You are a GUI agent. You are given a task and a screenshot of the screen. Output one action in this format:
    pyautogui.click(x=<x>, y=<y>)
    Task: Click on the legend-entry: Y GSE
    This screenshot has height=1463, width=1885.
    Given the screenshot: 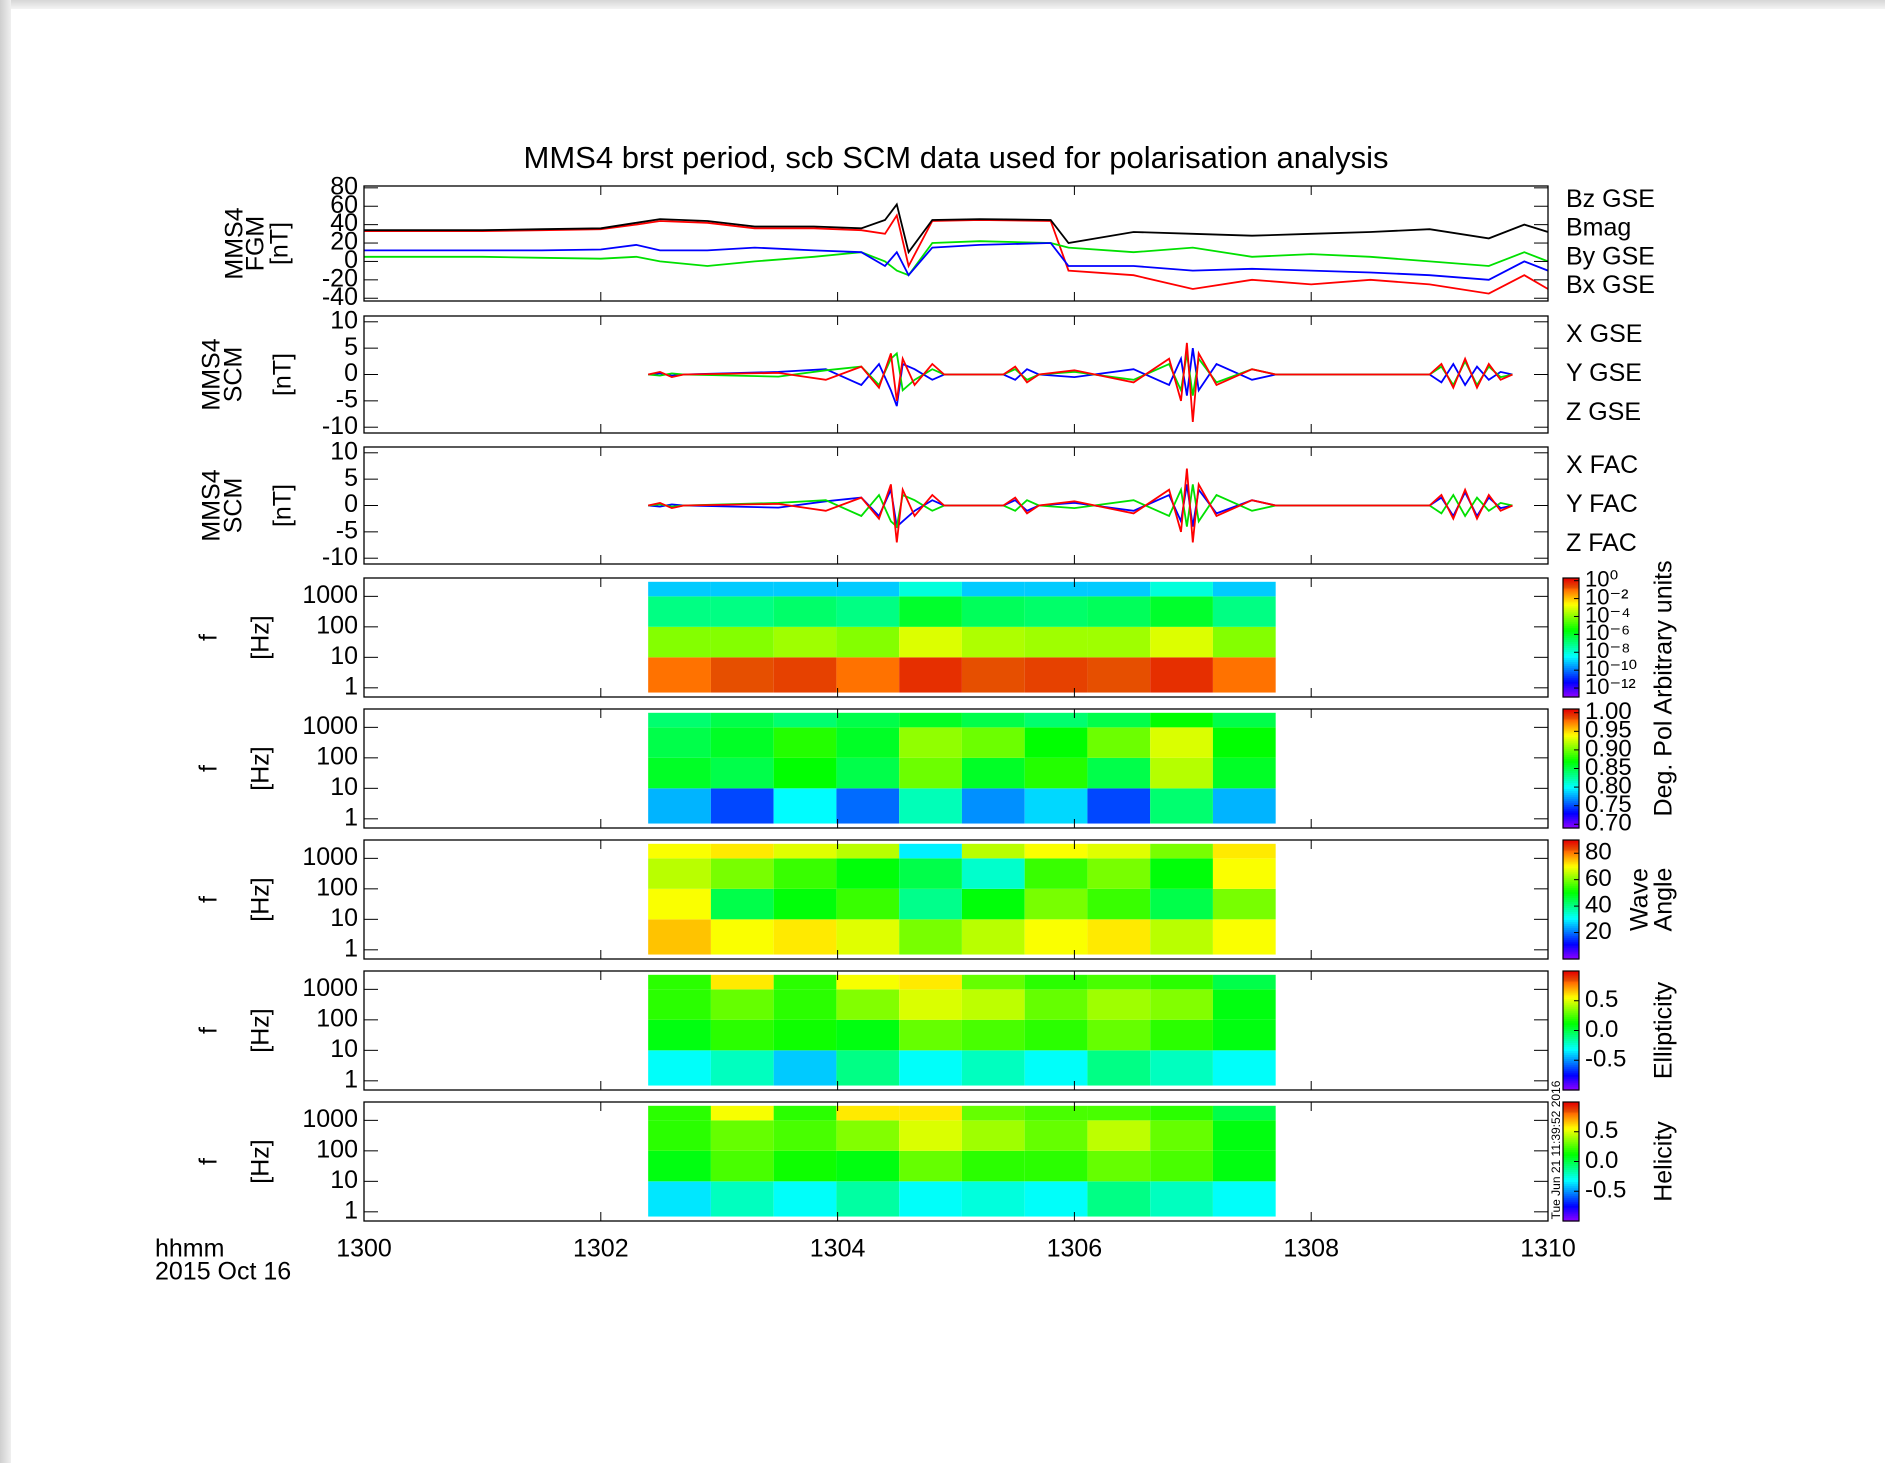 What is the action you would take?
    pyautogui.click(x=1604, y=373)
    